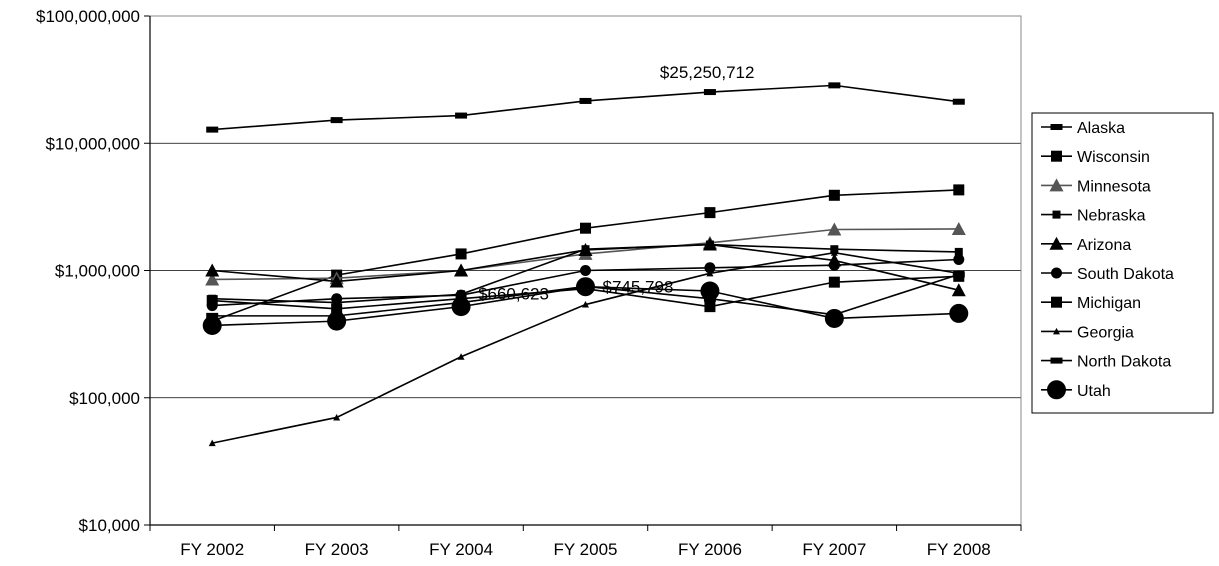  I want to click on legend-label: Arizona, so click(1104, 245).